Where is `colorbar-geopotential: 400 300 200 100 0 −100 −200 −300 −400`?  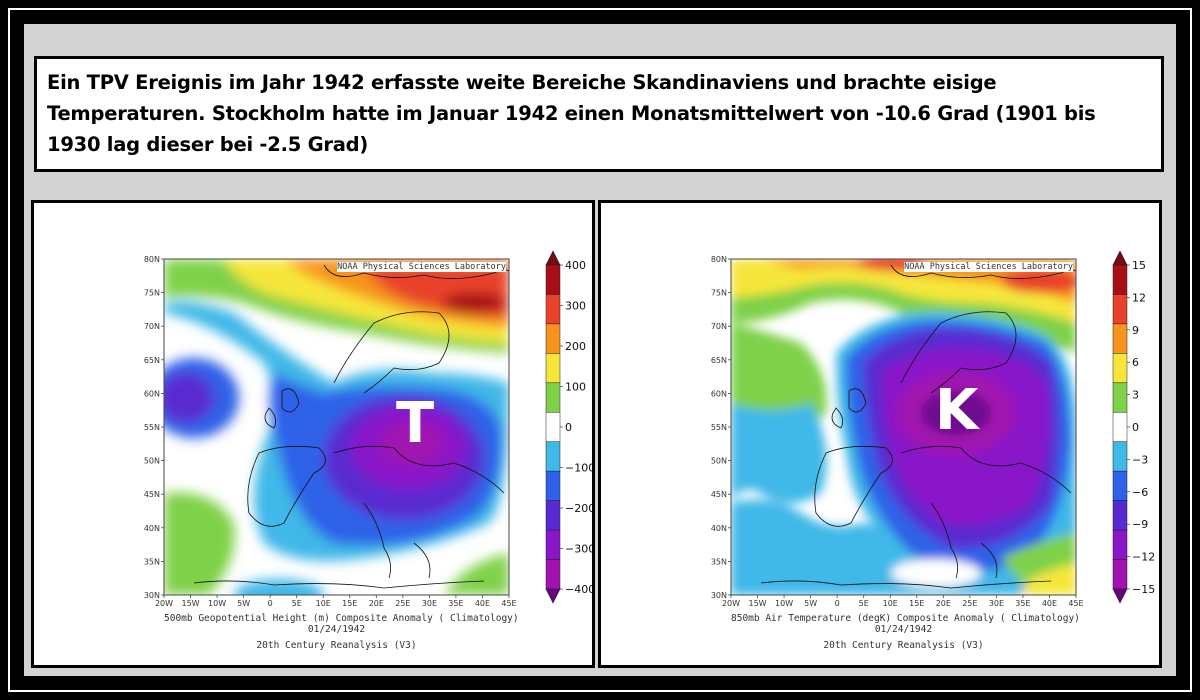 colorbar-geopotential: 400 300 200 100 0 −100 −200 −300 −400 is located at coordinates (568, 427).